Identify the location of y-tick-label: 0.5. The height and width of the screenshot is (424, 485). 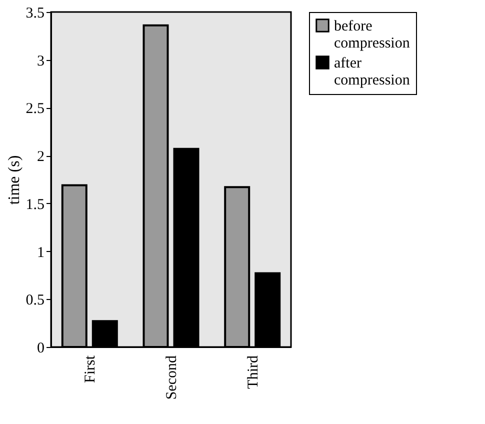
(35, 300).